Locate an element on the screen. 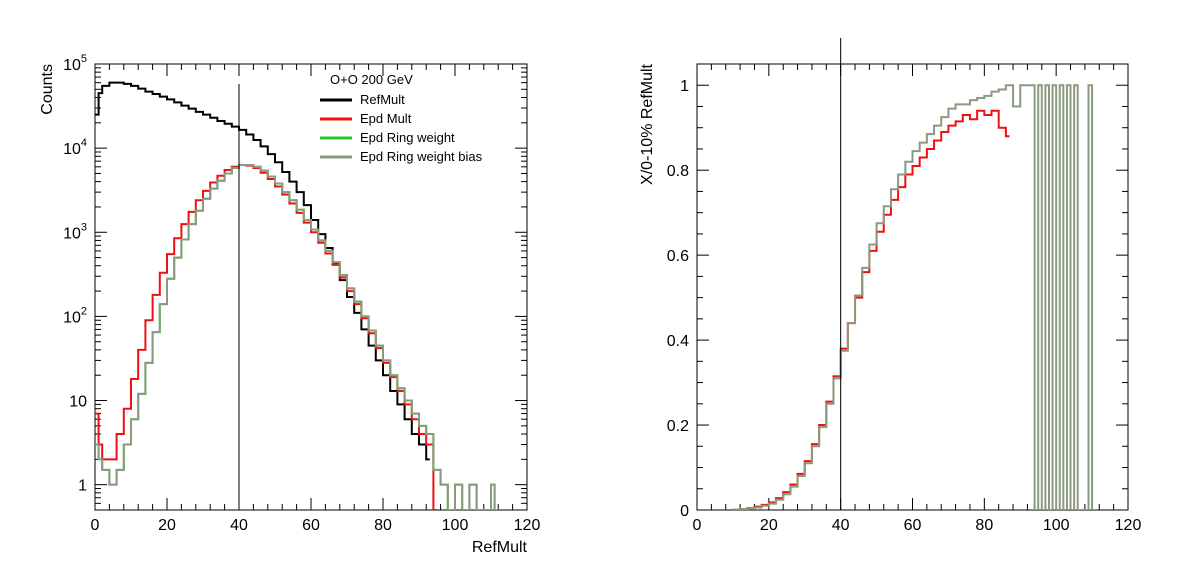  y-tick-label: 0.8 is located at coordinates (678, 171).